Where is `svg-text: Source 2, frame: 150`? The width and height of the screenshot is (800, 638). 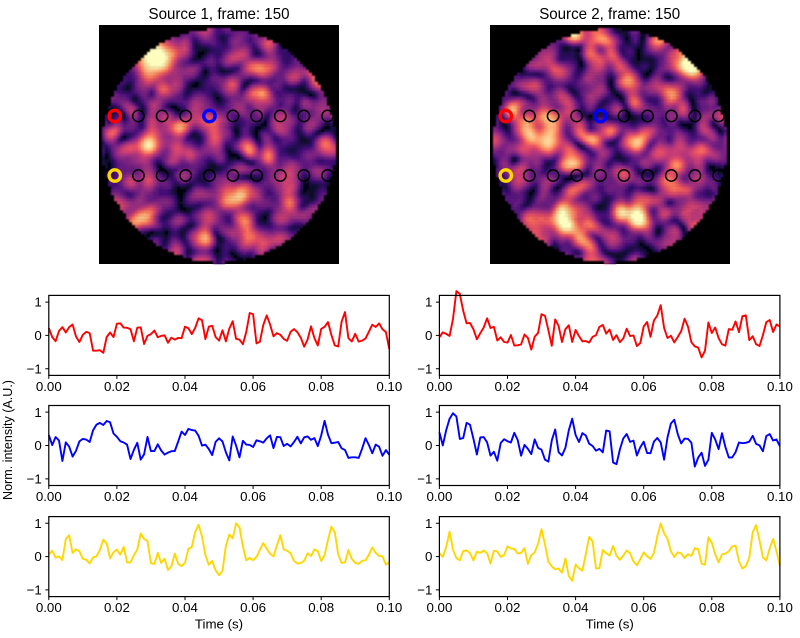 svg-text: Source 2, frame: 150 is located at coordinates (609, 14).